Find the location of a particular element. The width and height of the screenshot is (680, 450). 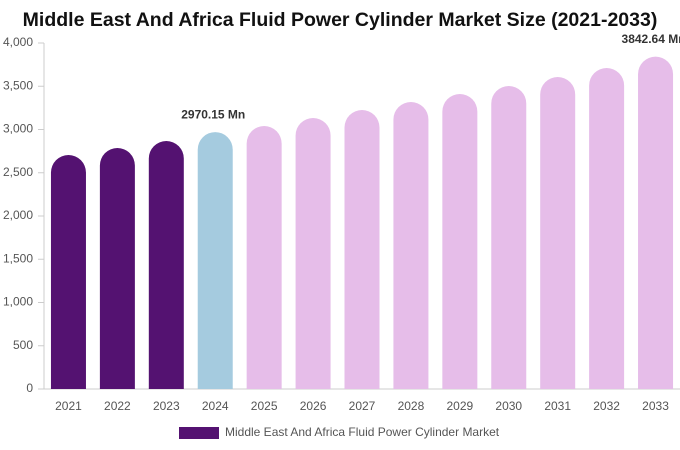

x-tick-label: 2030 is located at coordinates (508, 406).